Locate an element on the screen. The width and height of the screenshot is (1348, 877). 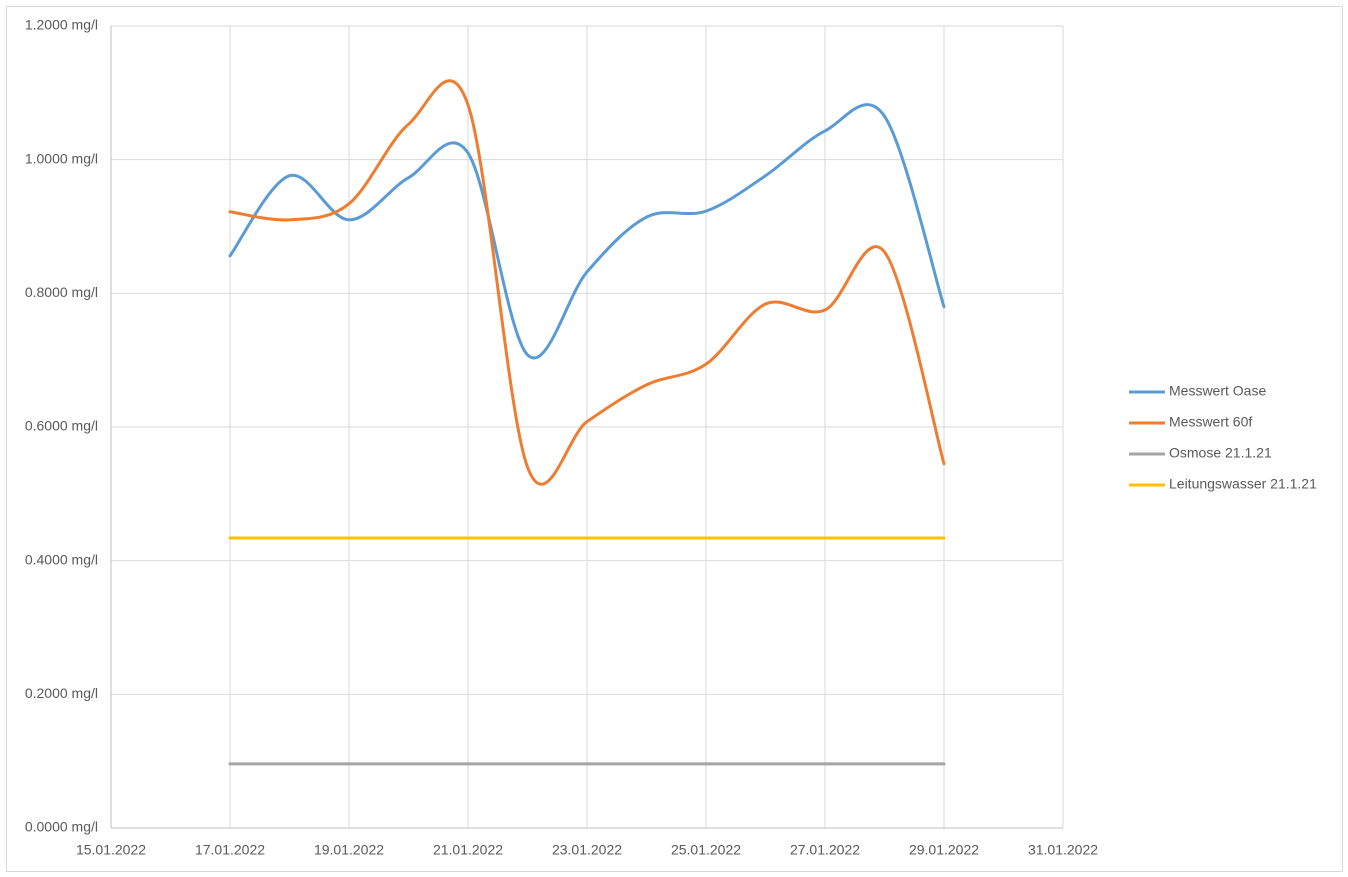
x-tick-label: 27.01.2022 is located at coordinates (825, 850).